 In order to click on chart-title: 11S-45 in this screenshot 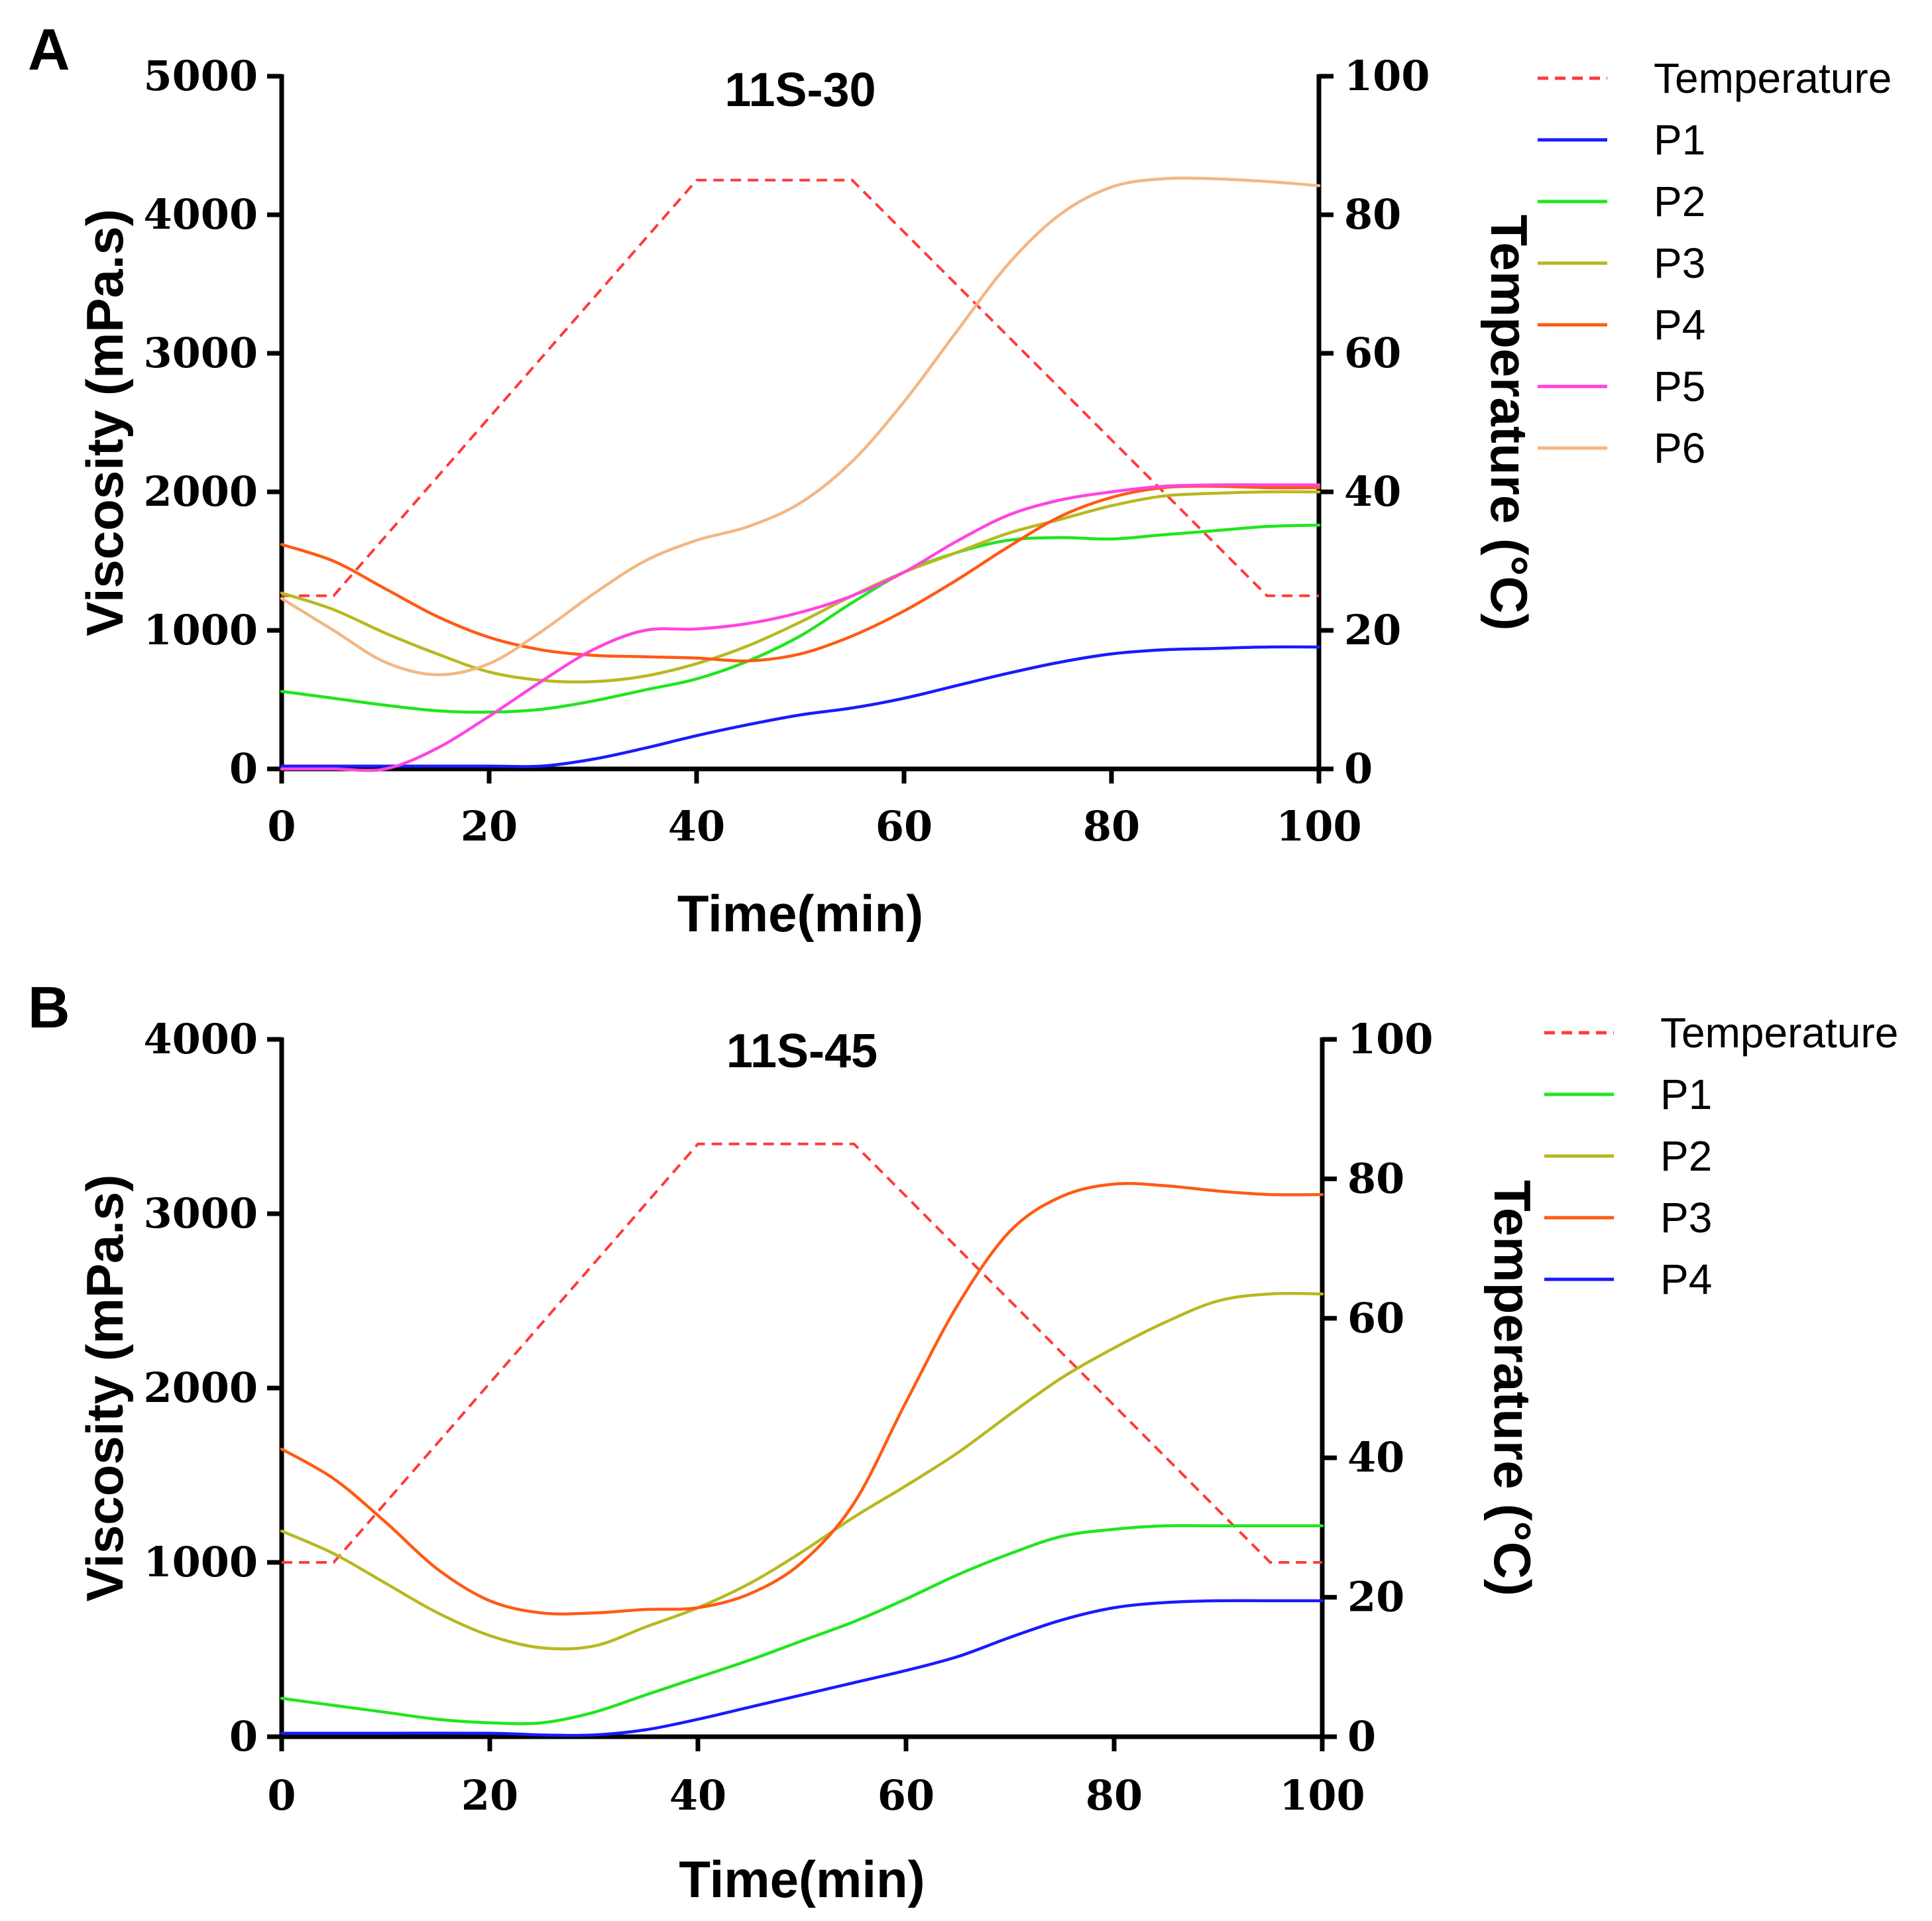, I will do `click(802, 1051)`.